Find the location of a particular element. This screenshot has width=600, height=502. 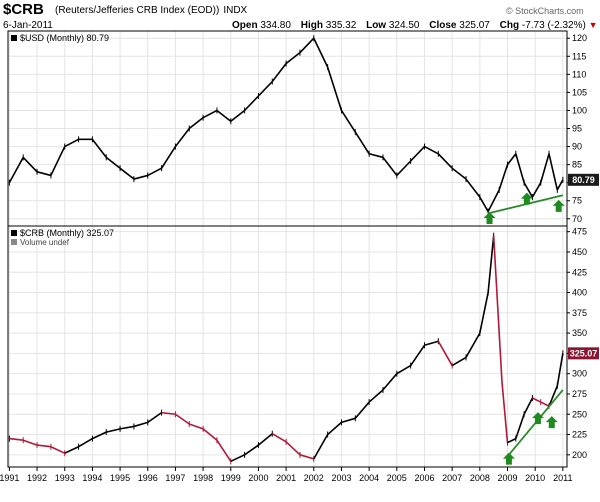

crb-y-tick-label: 425 is located at coordinates (579, 272).